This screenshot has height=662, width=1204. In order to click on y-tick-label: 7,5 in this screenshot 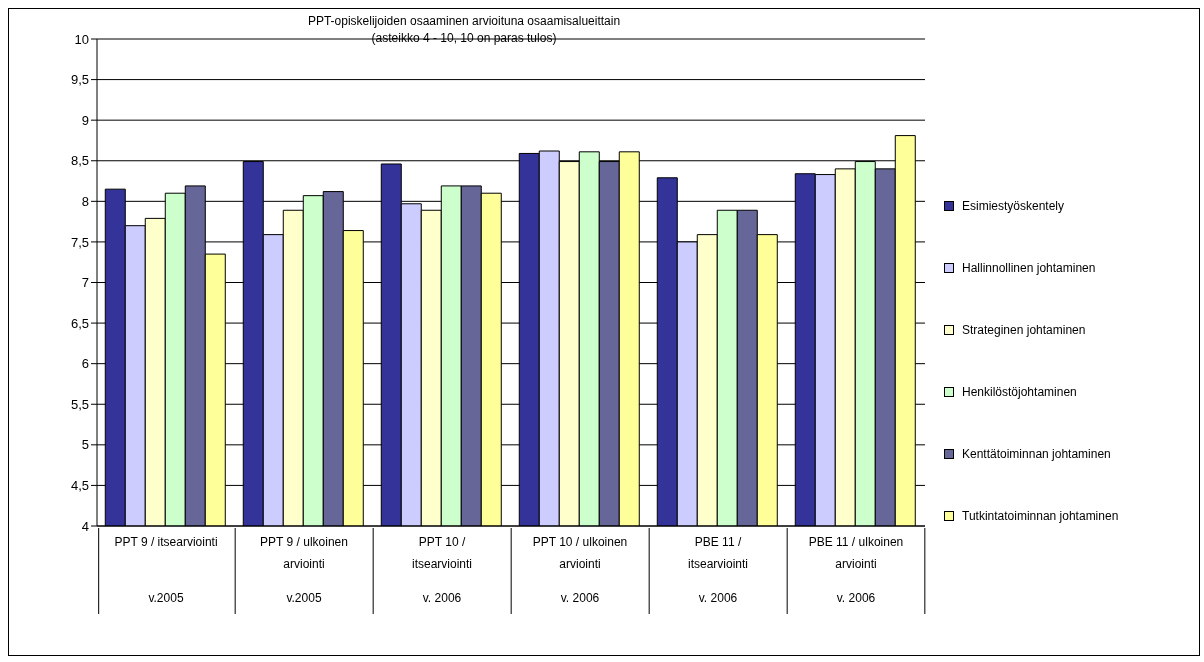, I will do `click(79, 242)`.